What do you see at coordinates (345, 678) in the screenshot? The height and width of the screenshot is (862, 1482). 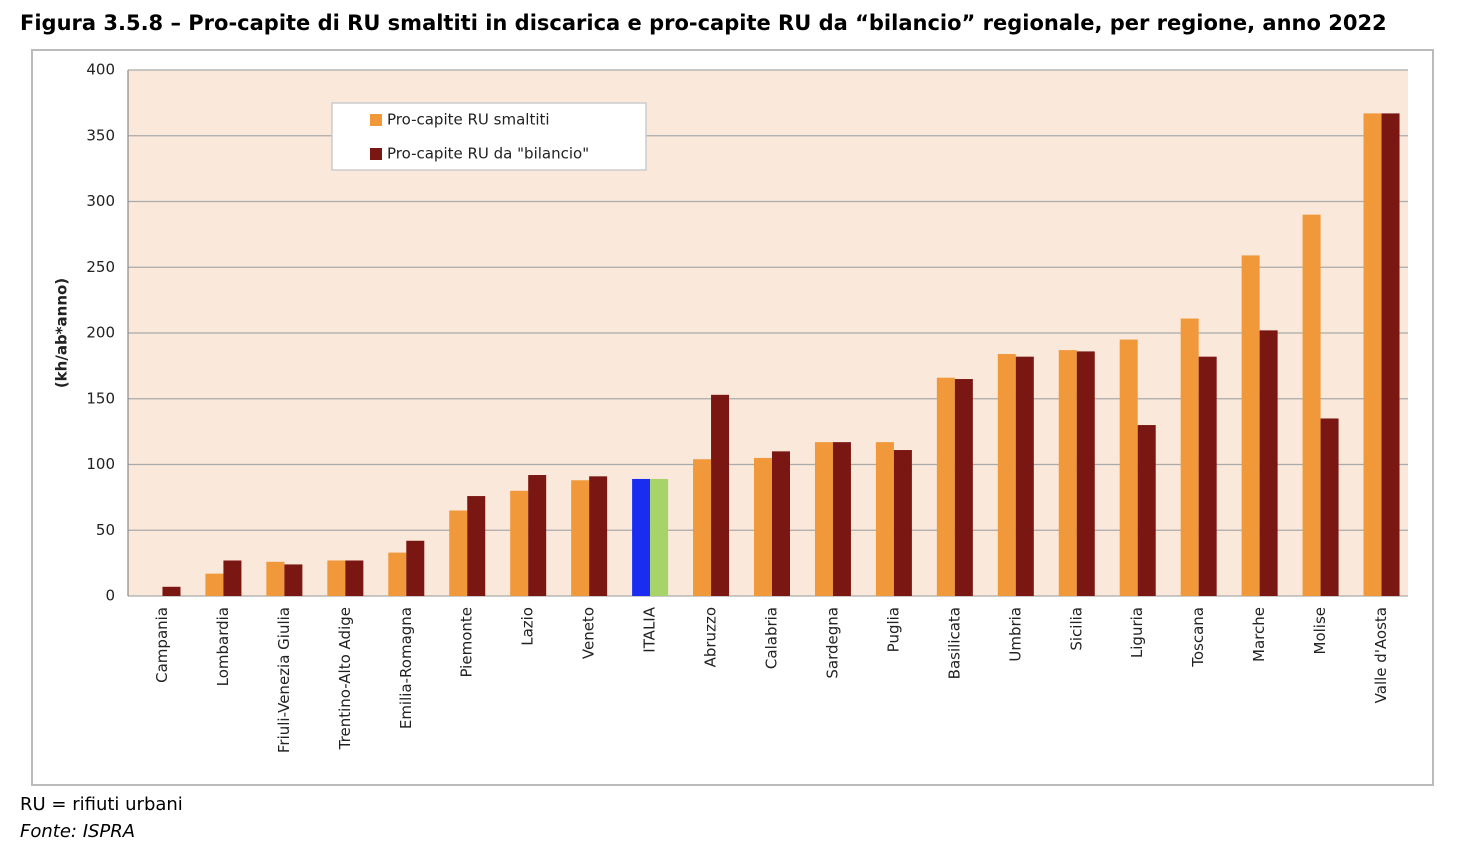 I see `x-tick-label: Trentino-Alto Adige` at bounding box center [345, 678].